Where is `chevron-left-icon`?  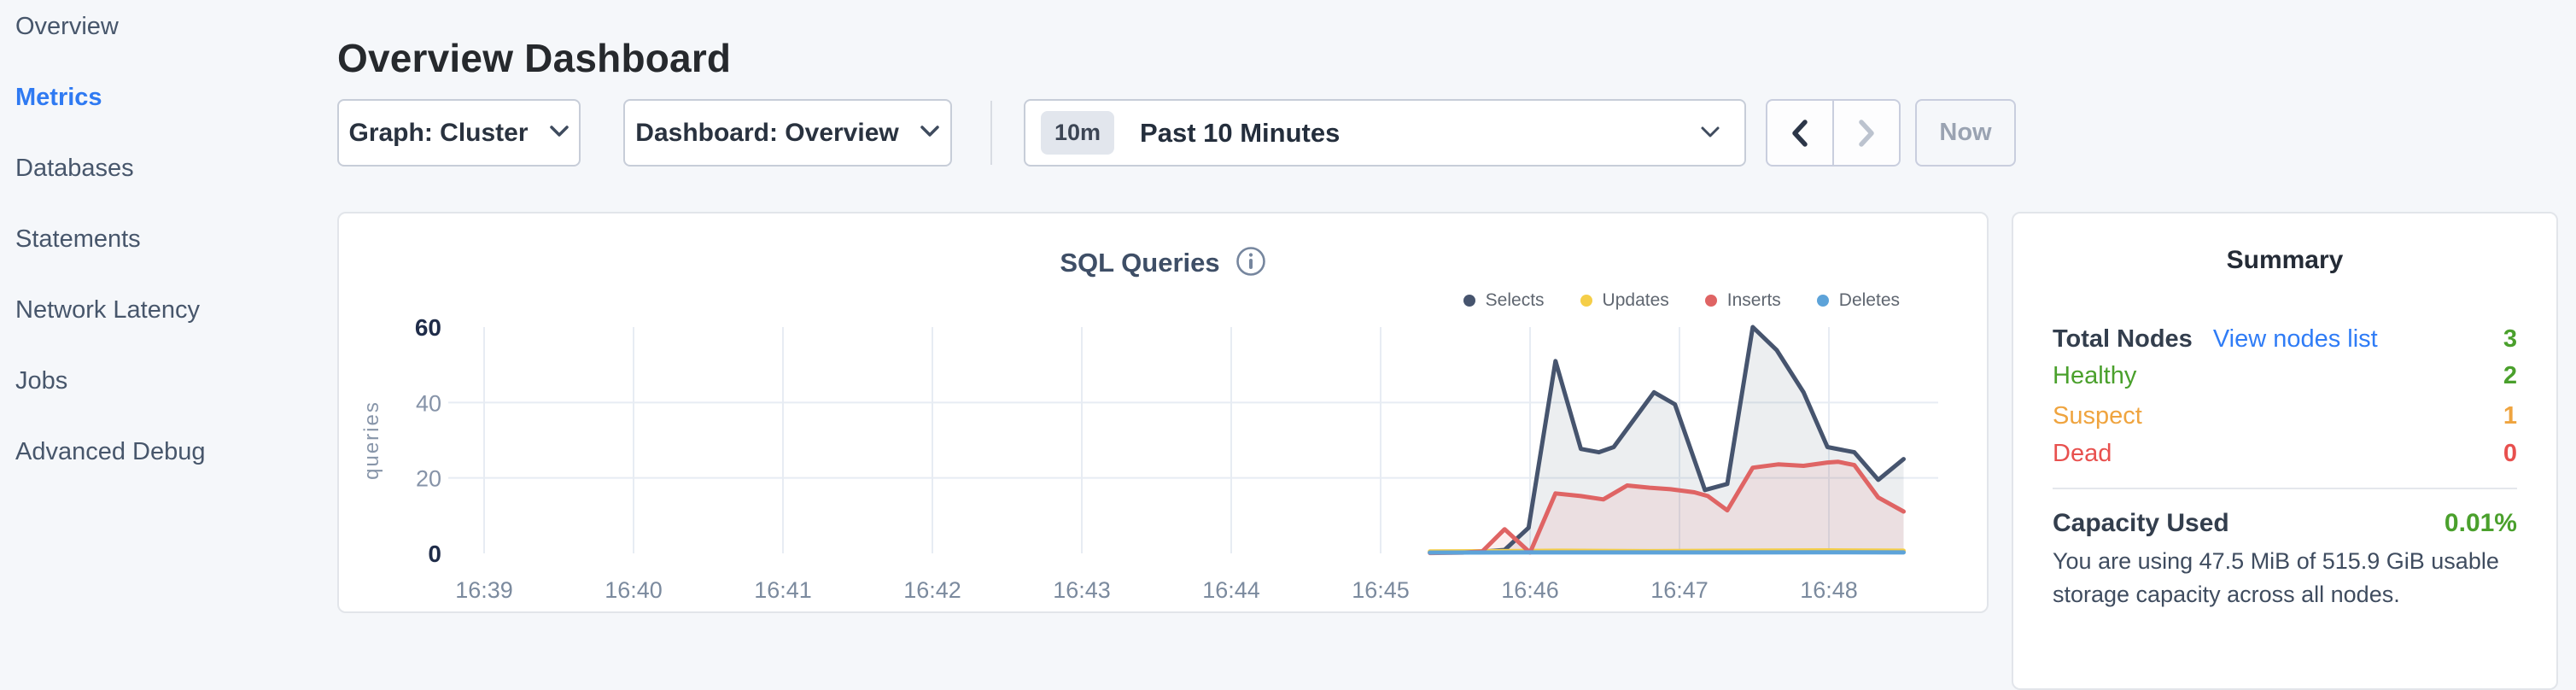 chevron-left-icon is located at coordinates (1800, 133).